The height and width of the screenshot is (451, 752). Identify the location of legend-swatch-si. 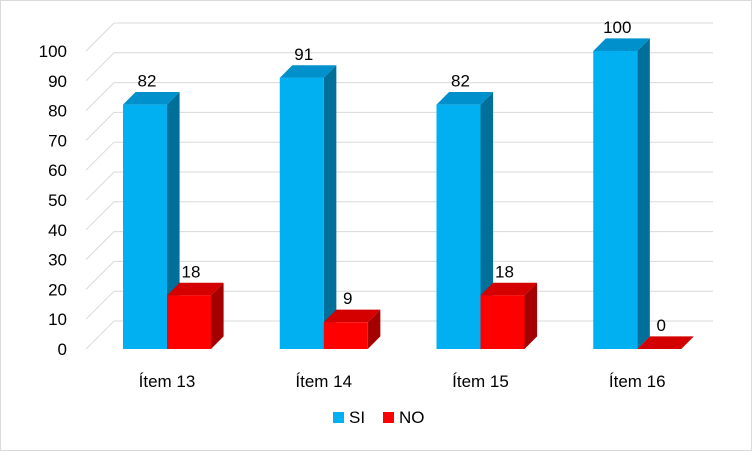
(338, 417).